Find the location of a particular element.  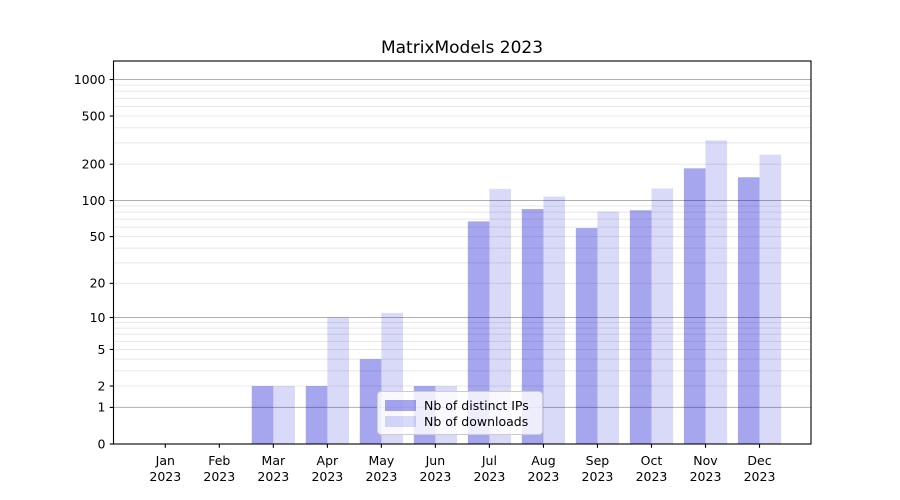

legend-item-downloads: Nb of downloads is located at coordinates (459, 421).